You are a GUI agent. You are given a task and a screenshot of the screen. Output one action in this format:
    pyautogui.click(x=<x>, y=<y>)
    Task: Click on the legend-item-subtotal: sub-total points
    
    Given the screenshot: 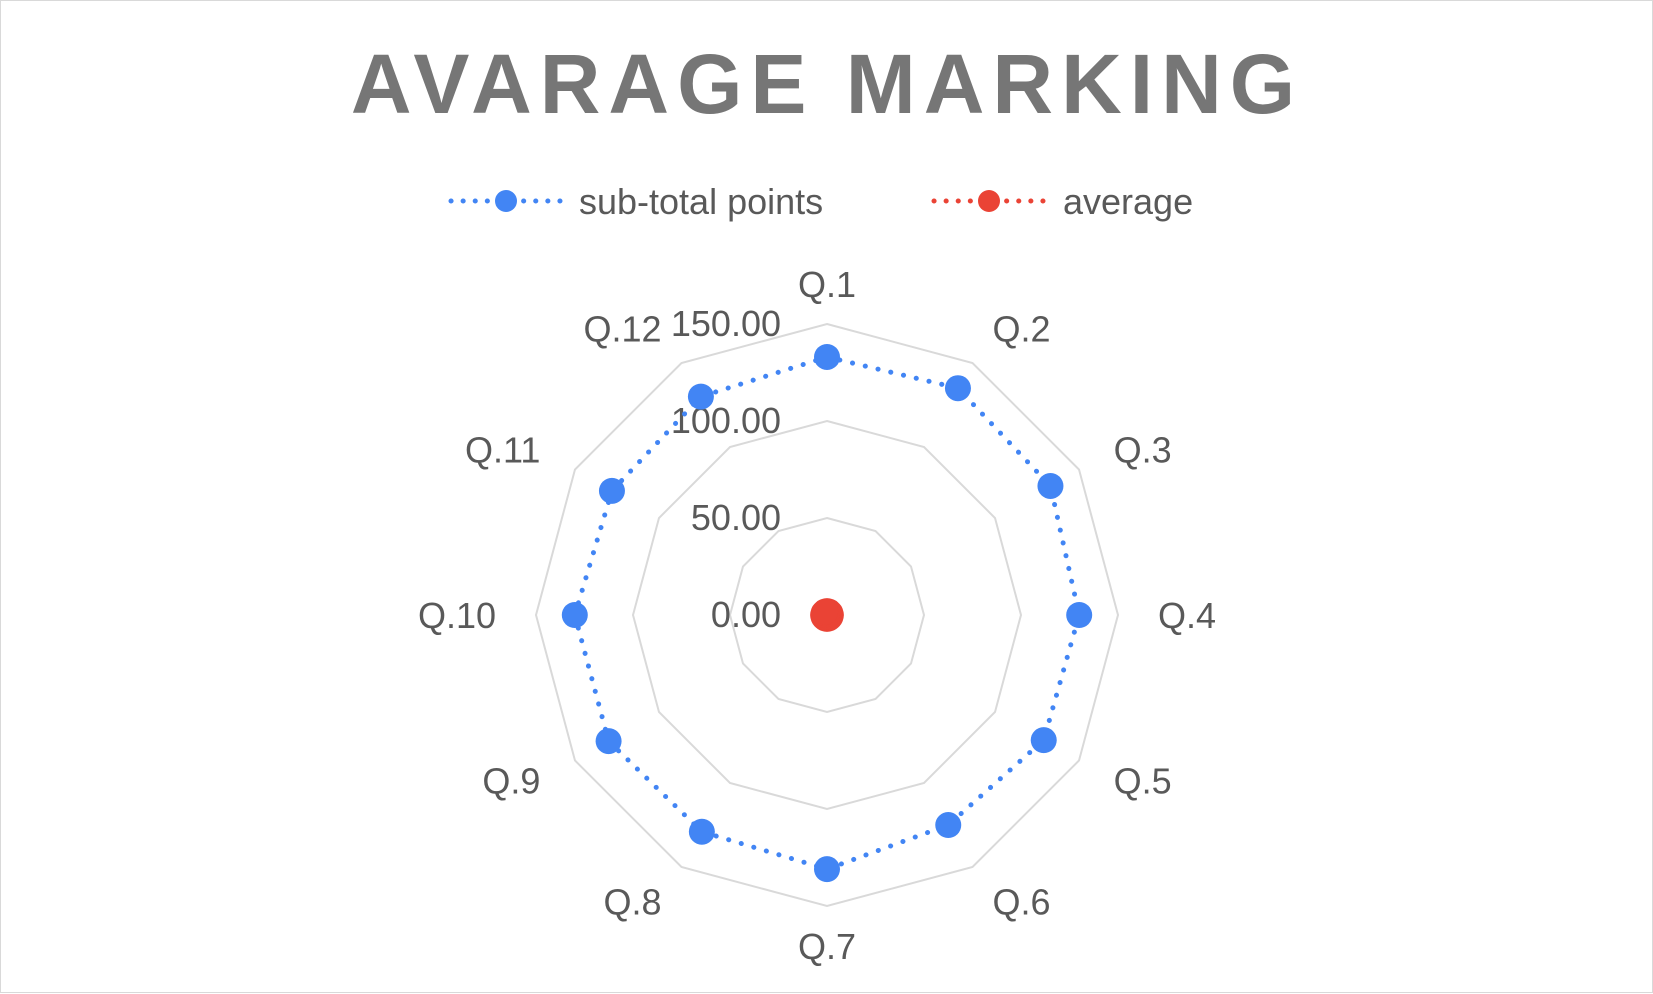 What is the action you would take?
    pyautogui.click(x=635, y=201)
    